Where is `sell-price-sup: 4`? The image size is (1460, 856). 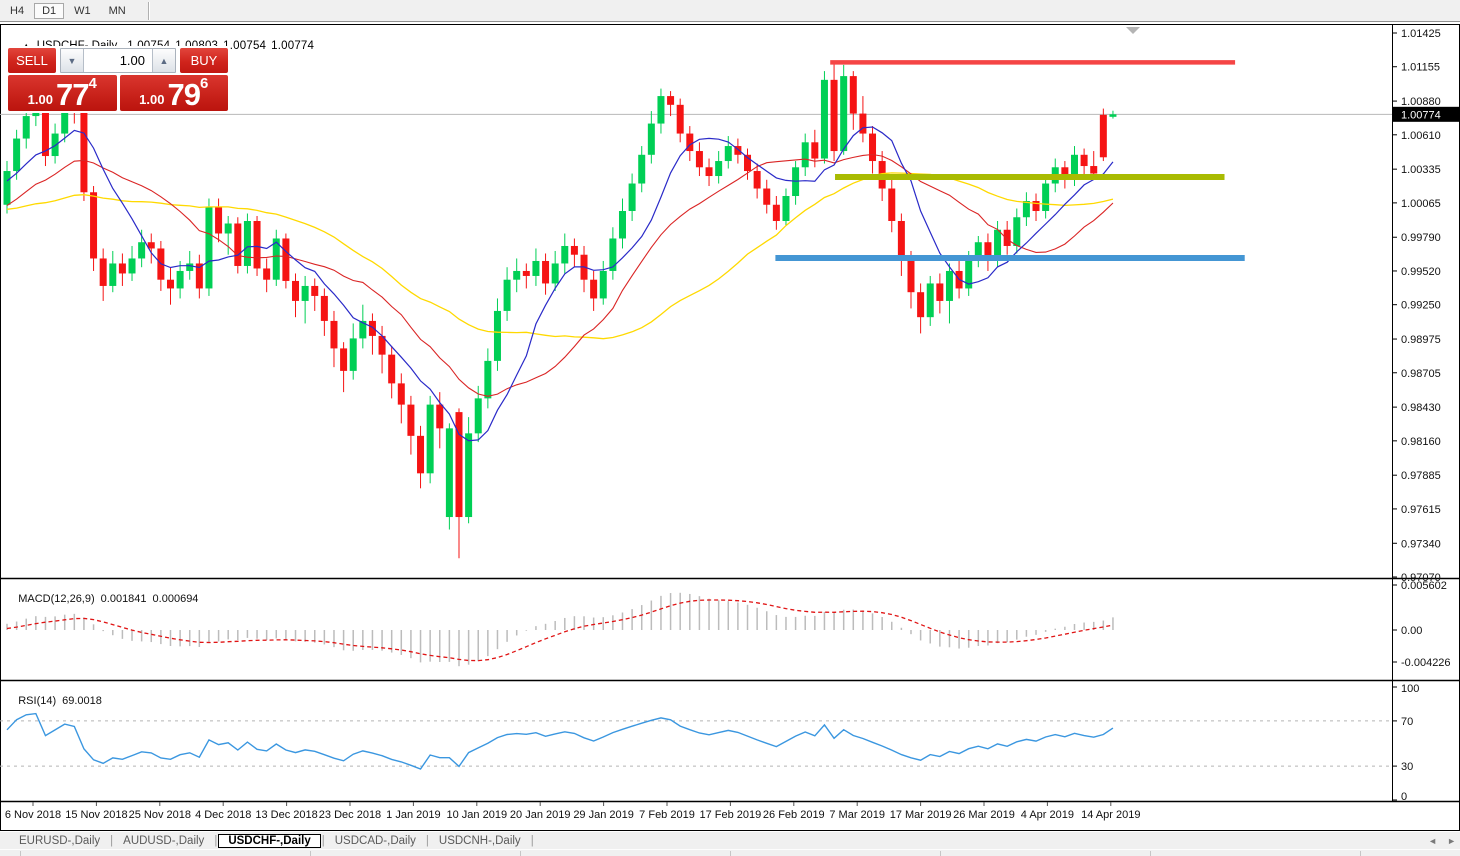 sell-price-sup: 4 is located at coordinates (92, 83).